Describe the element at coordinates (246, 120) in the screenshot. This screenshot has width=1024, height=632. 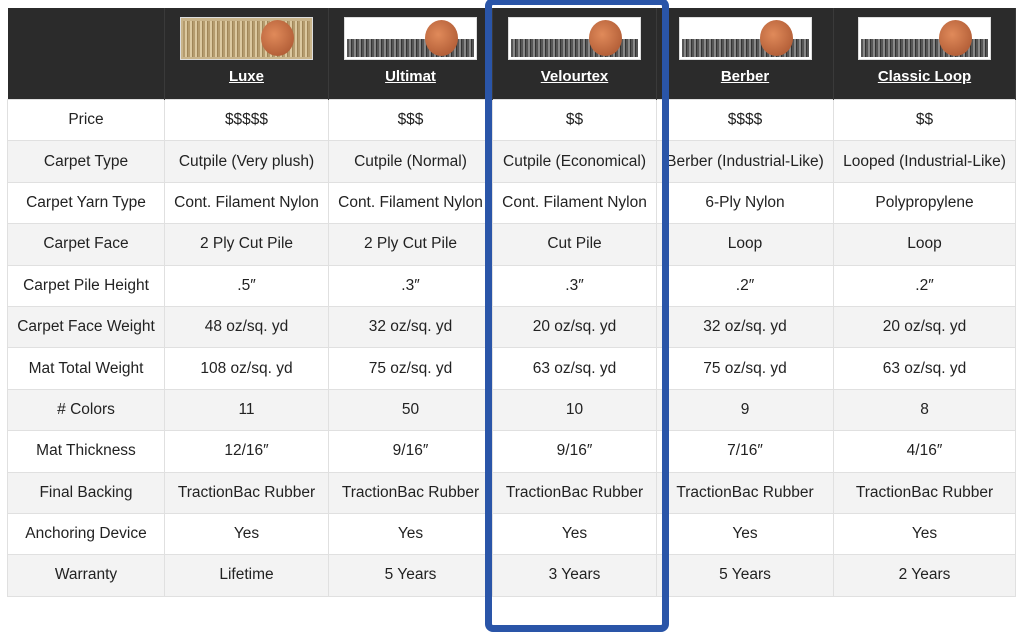
I see `cell-value: $$$$$` at that location.